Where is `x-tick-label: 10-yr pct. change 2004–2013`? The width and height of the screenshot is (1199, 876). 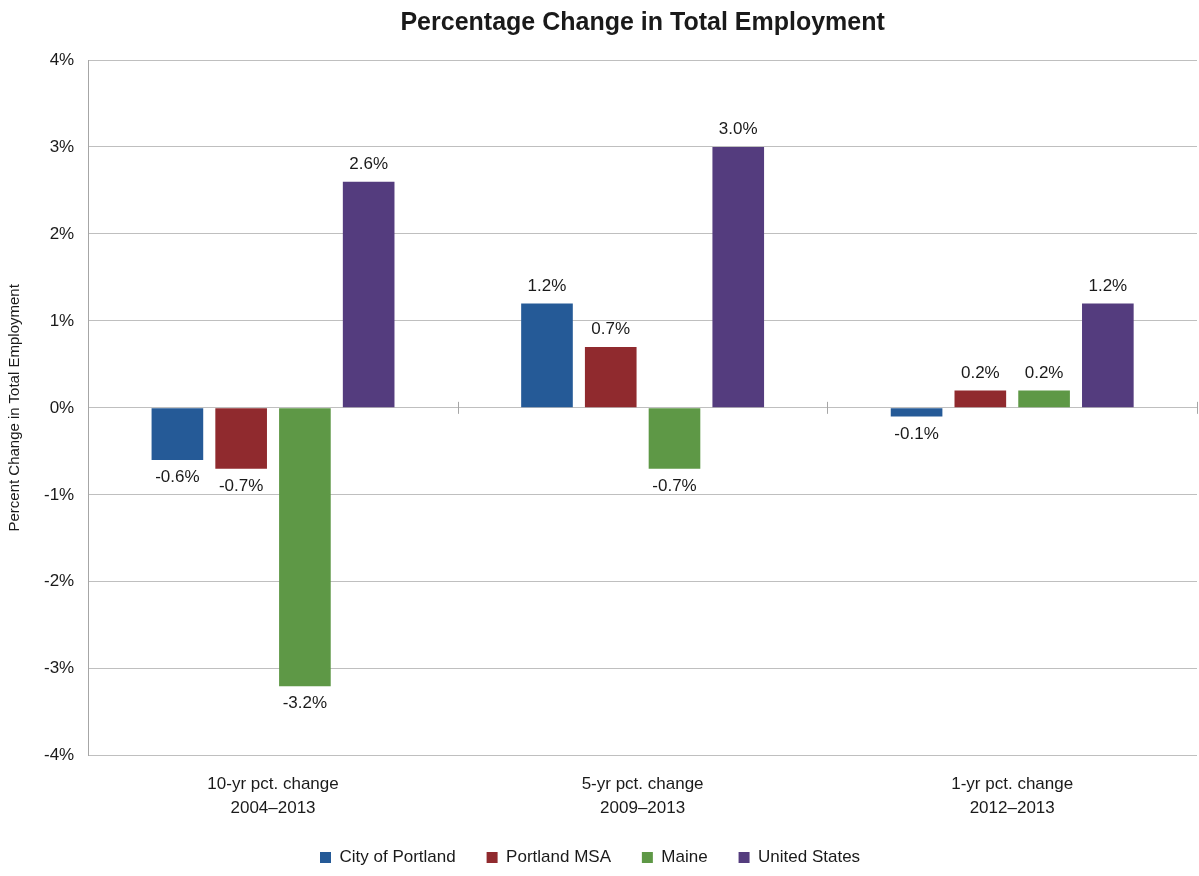 x-tick-label: 10-yr pct. change 2004–2013 is located at coordinates (273, 795).